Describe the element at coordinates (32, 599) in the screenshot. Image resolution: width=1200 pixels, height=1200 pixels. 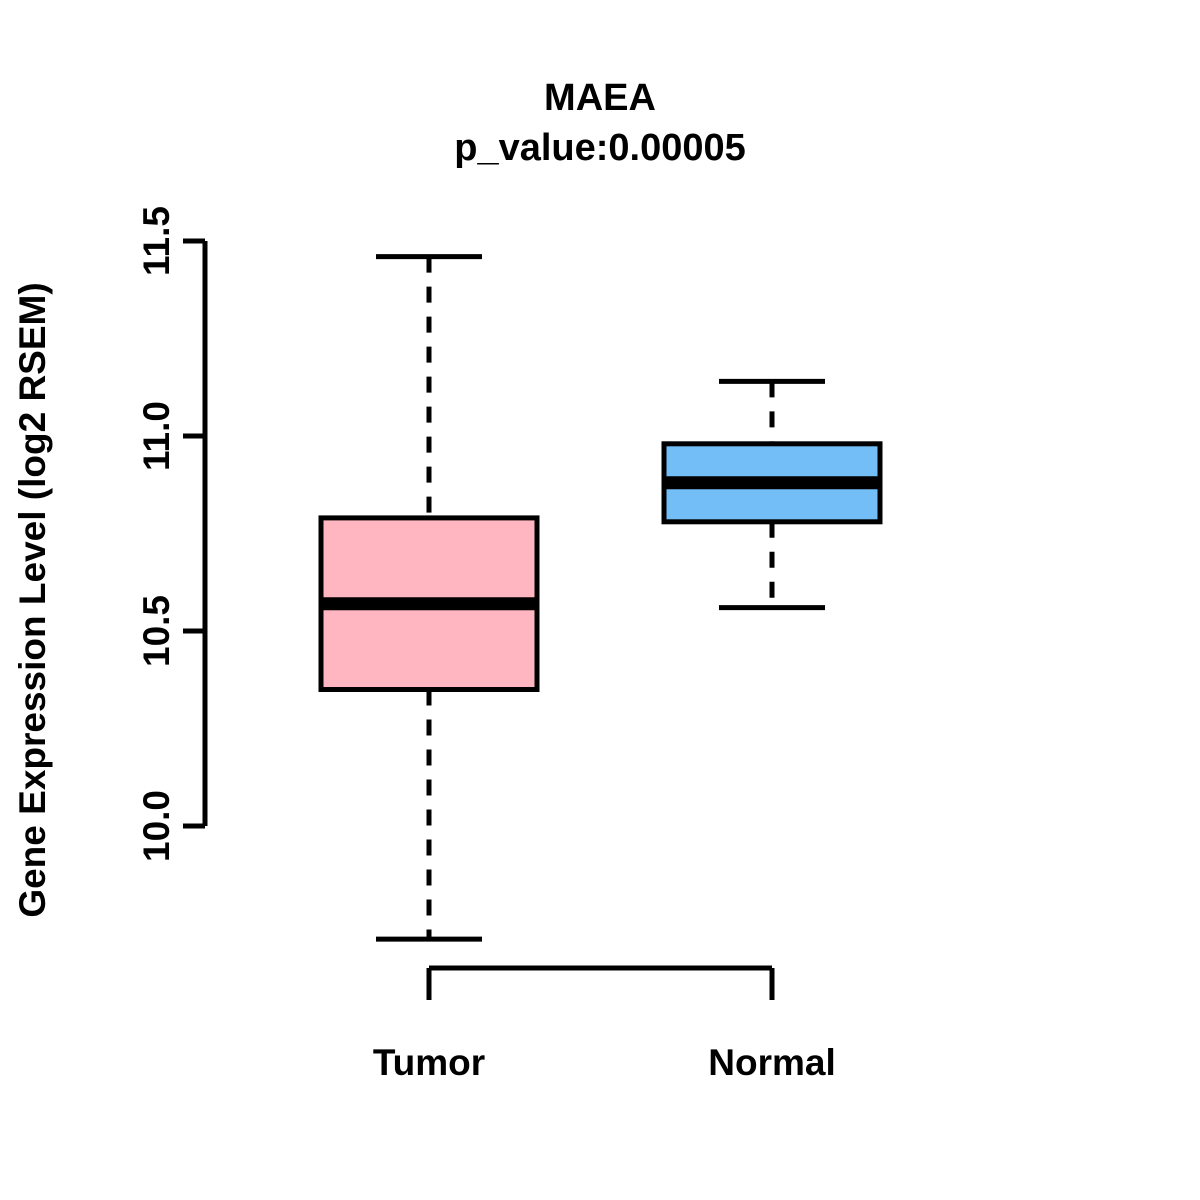
I see `y-axis-title: Gene Expression Level (log2 RSEM)` at that location.